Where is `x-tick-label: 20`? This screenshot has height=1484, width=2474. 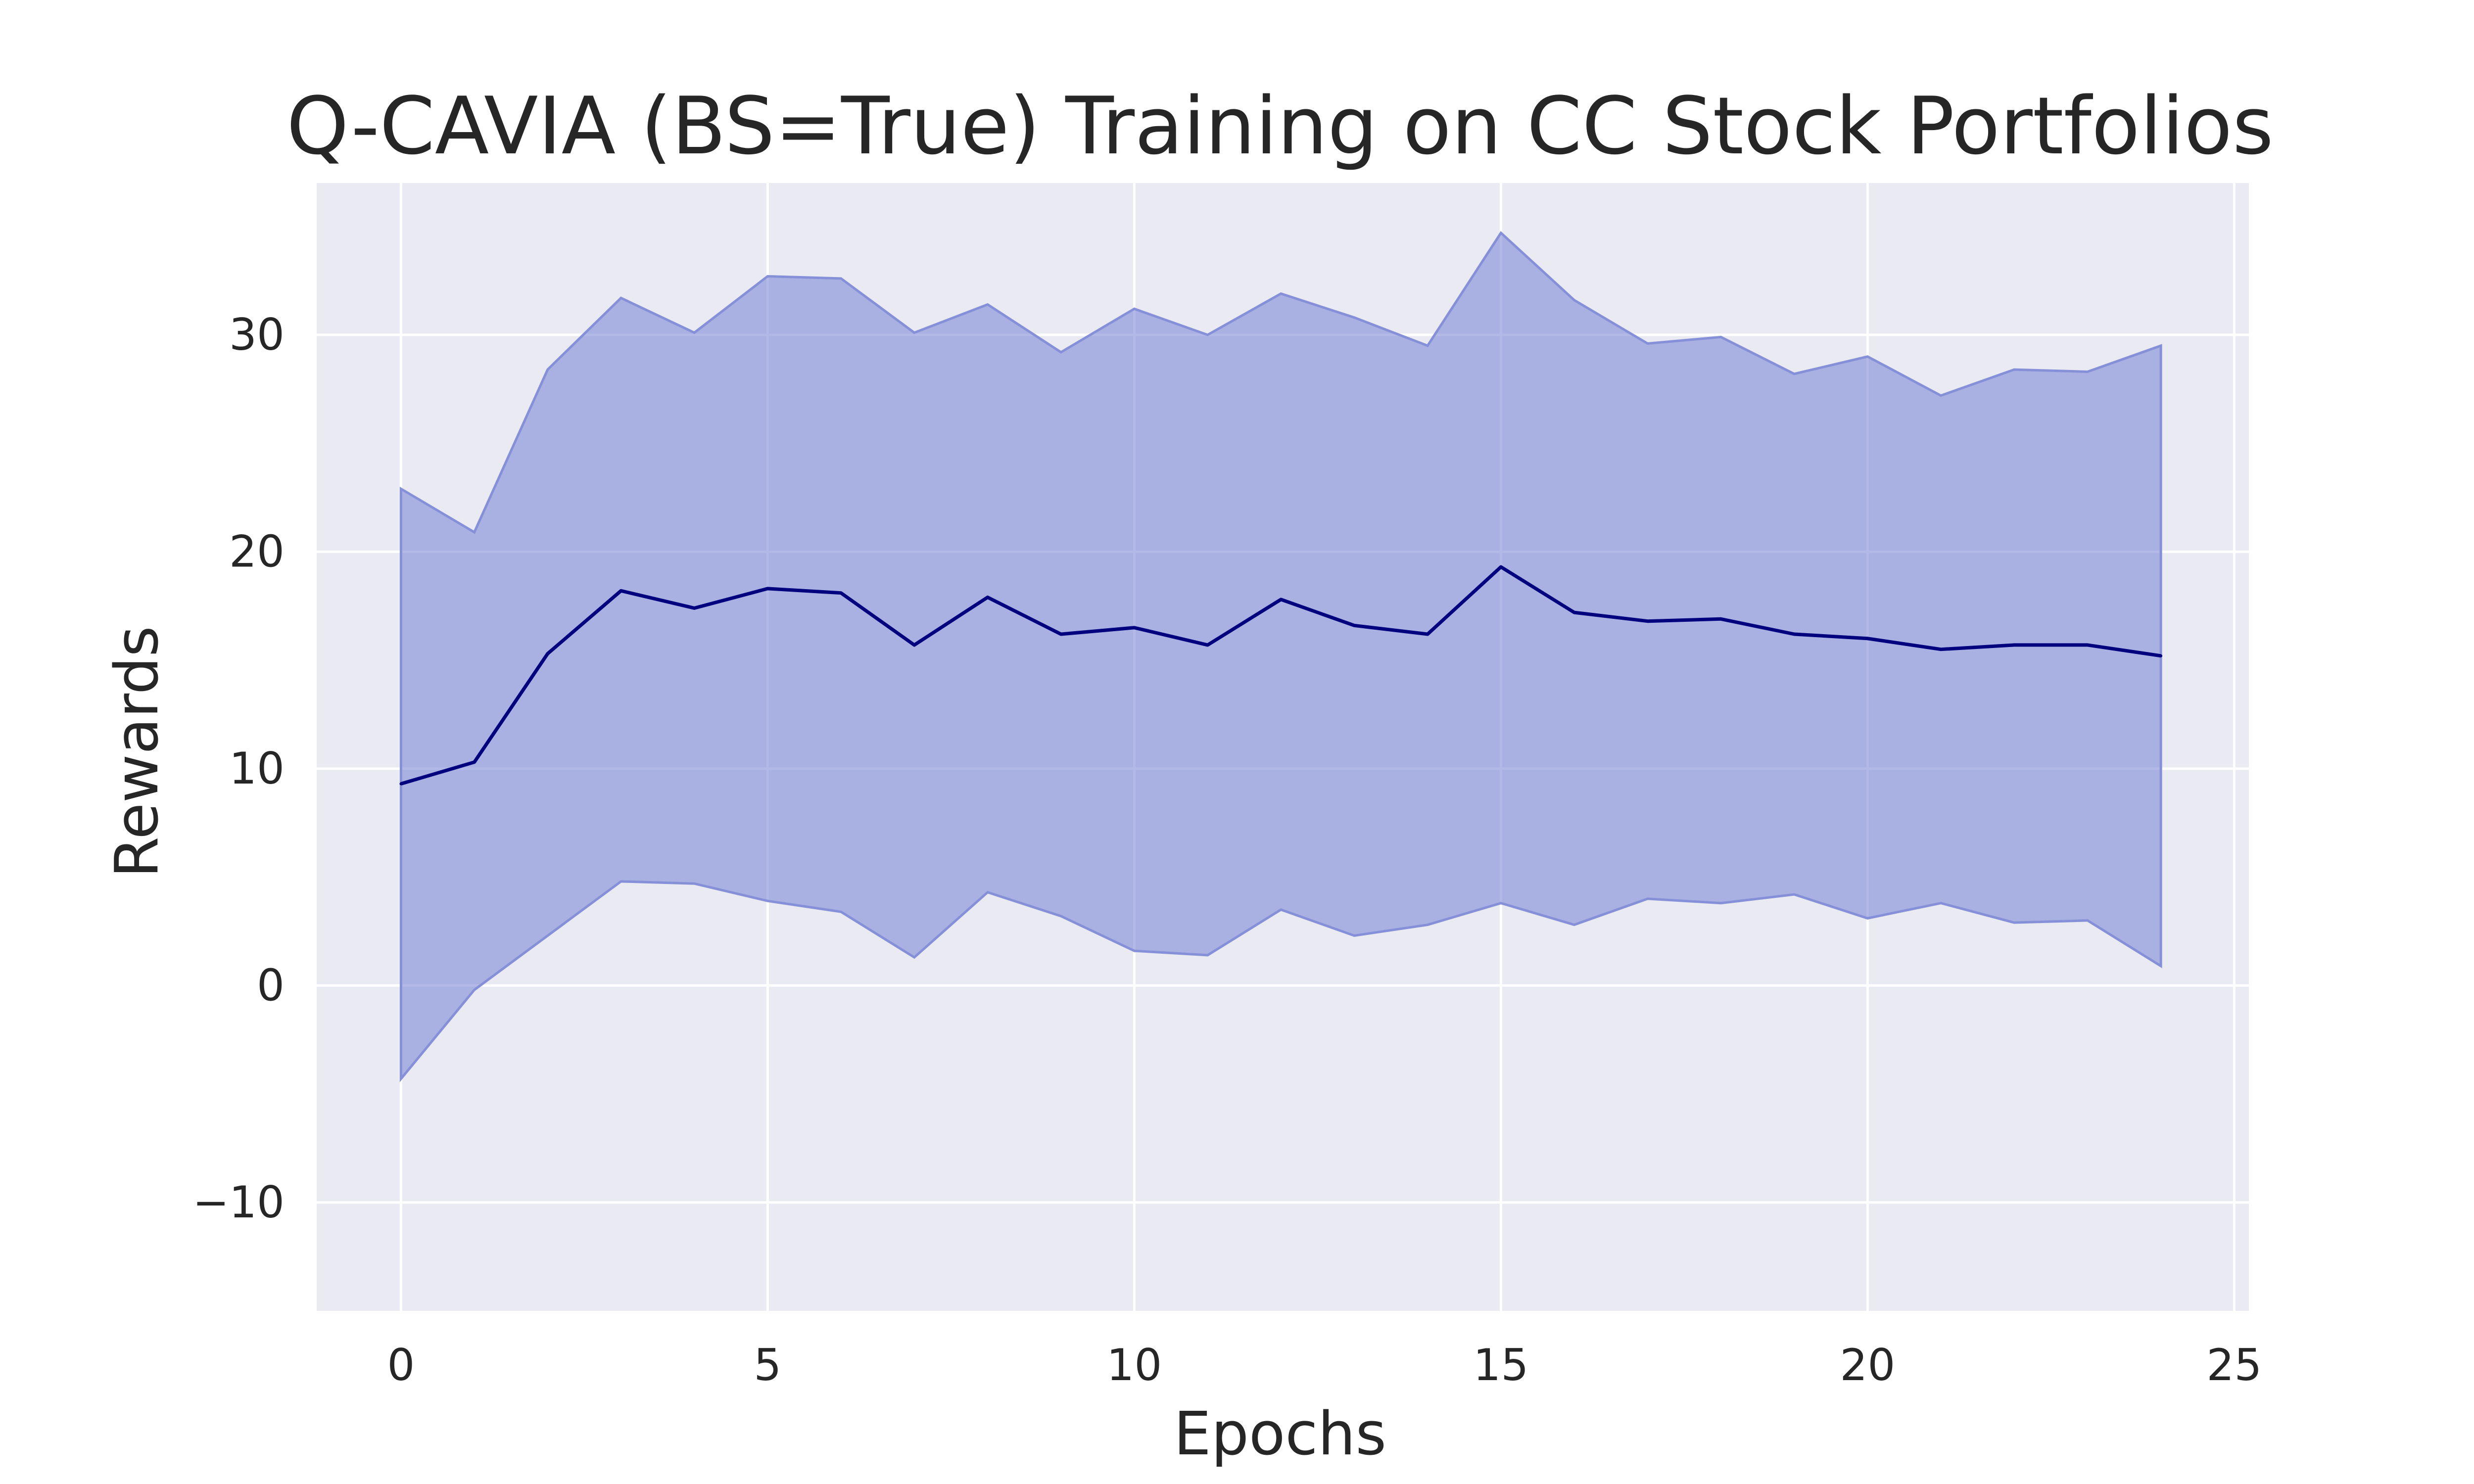 x-tick-label: 20 is located at coordinates (1868, 1365).